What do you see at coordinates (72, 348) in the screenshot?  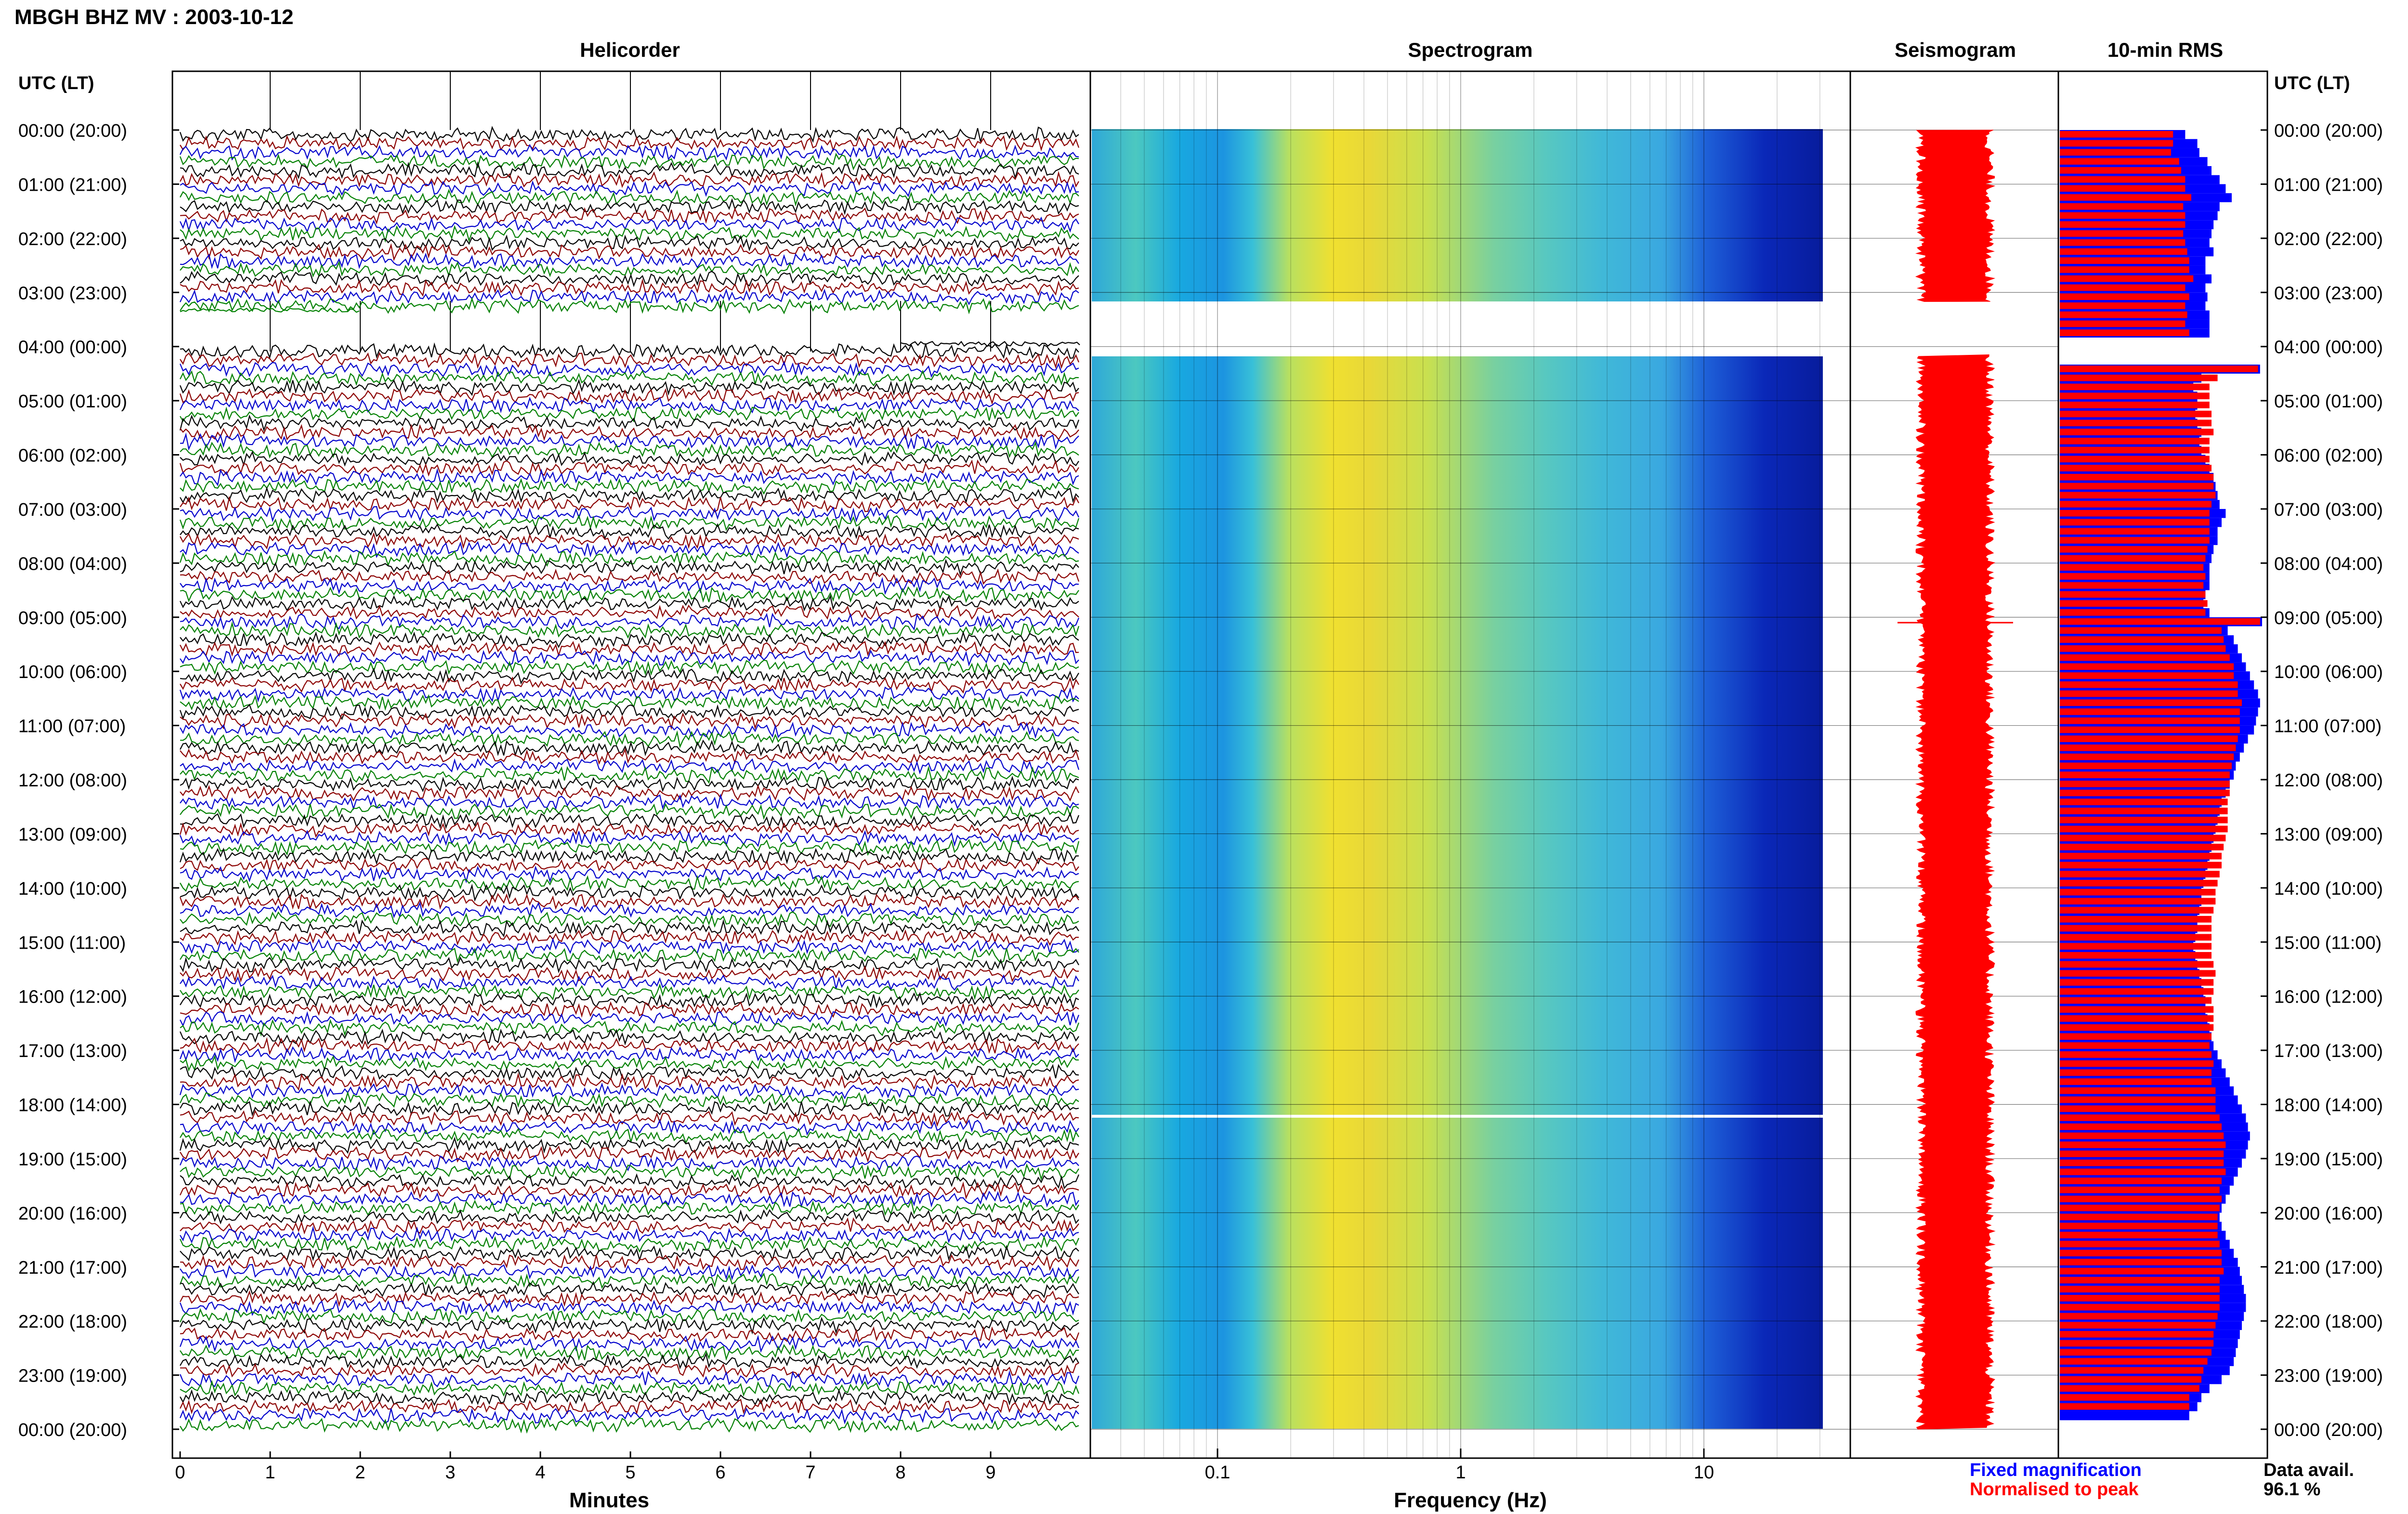 I see `time-label-left: 04:00 (00:00)` at bounding box center [72, 348].